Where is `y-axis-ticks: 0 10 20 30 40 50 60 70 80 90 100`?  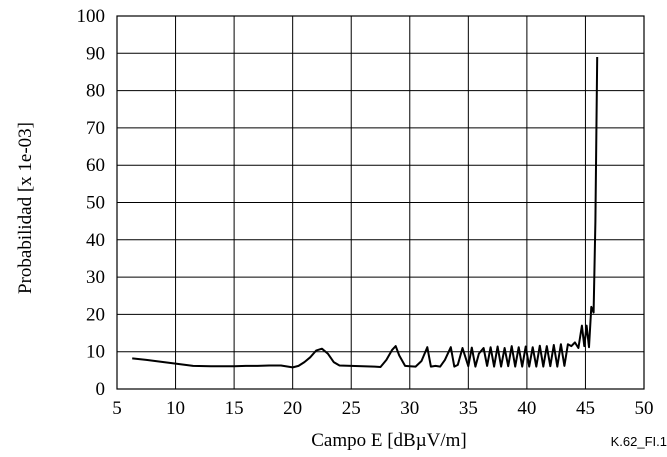 y-axis-ticks: 0 10 20 30 40 50 60 70 80 90 100 is located at coordinates (91, 203).